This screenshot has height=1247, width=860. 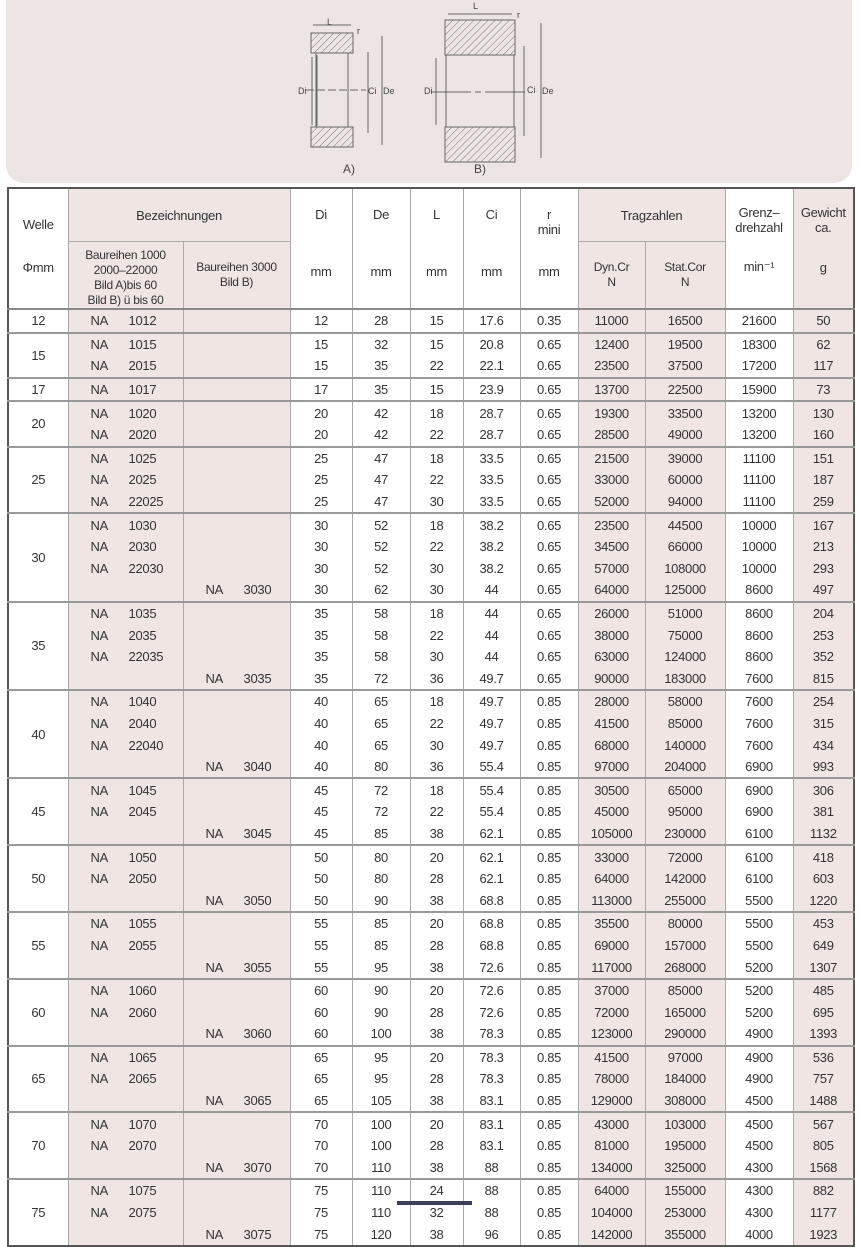 What do you see at coordinates (491, 389) in the screenshot?
I see `ci-cell: 23.9` at bounding box center [491, 389].